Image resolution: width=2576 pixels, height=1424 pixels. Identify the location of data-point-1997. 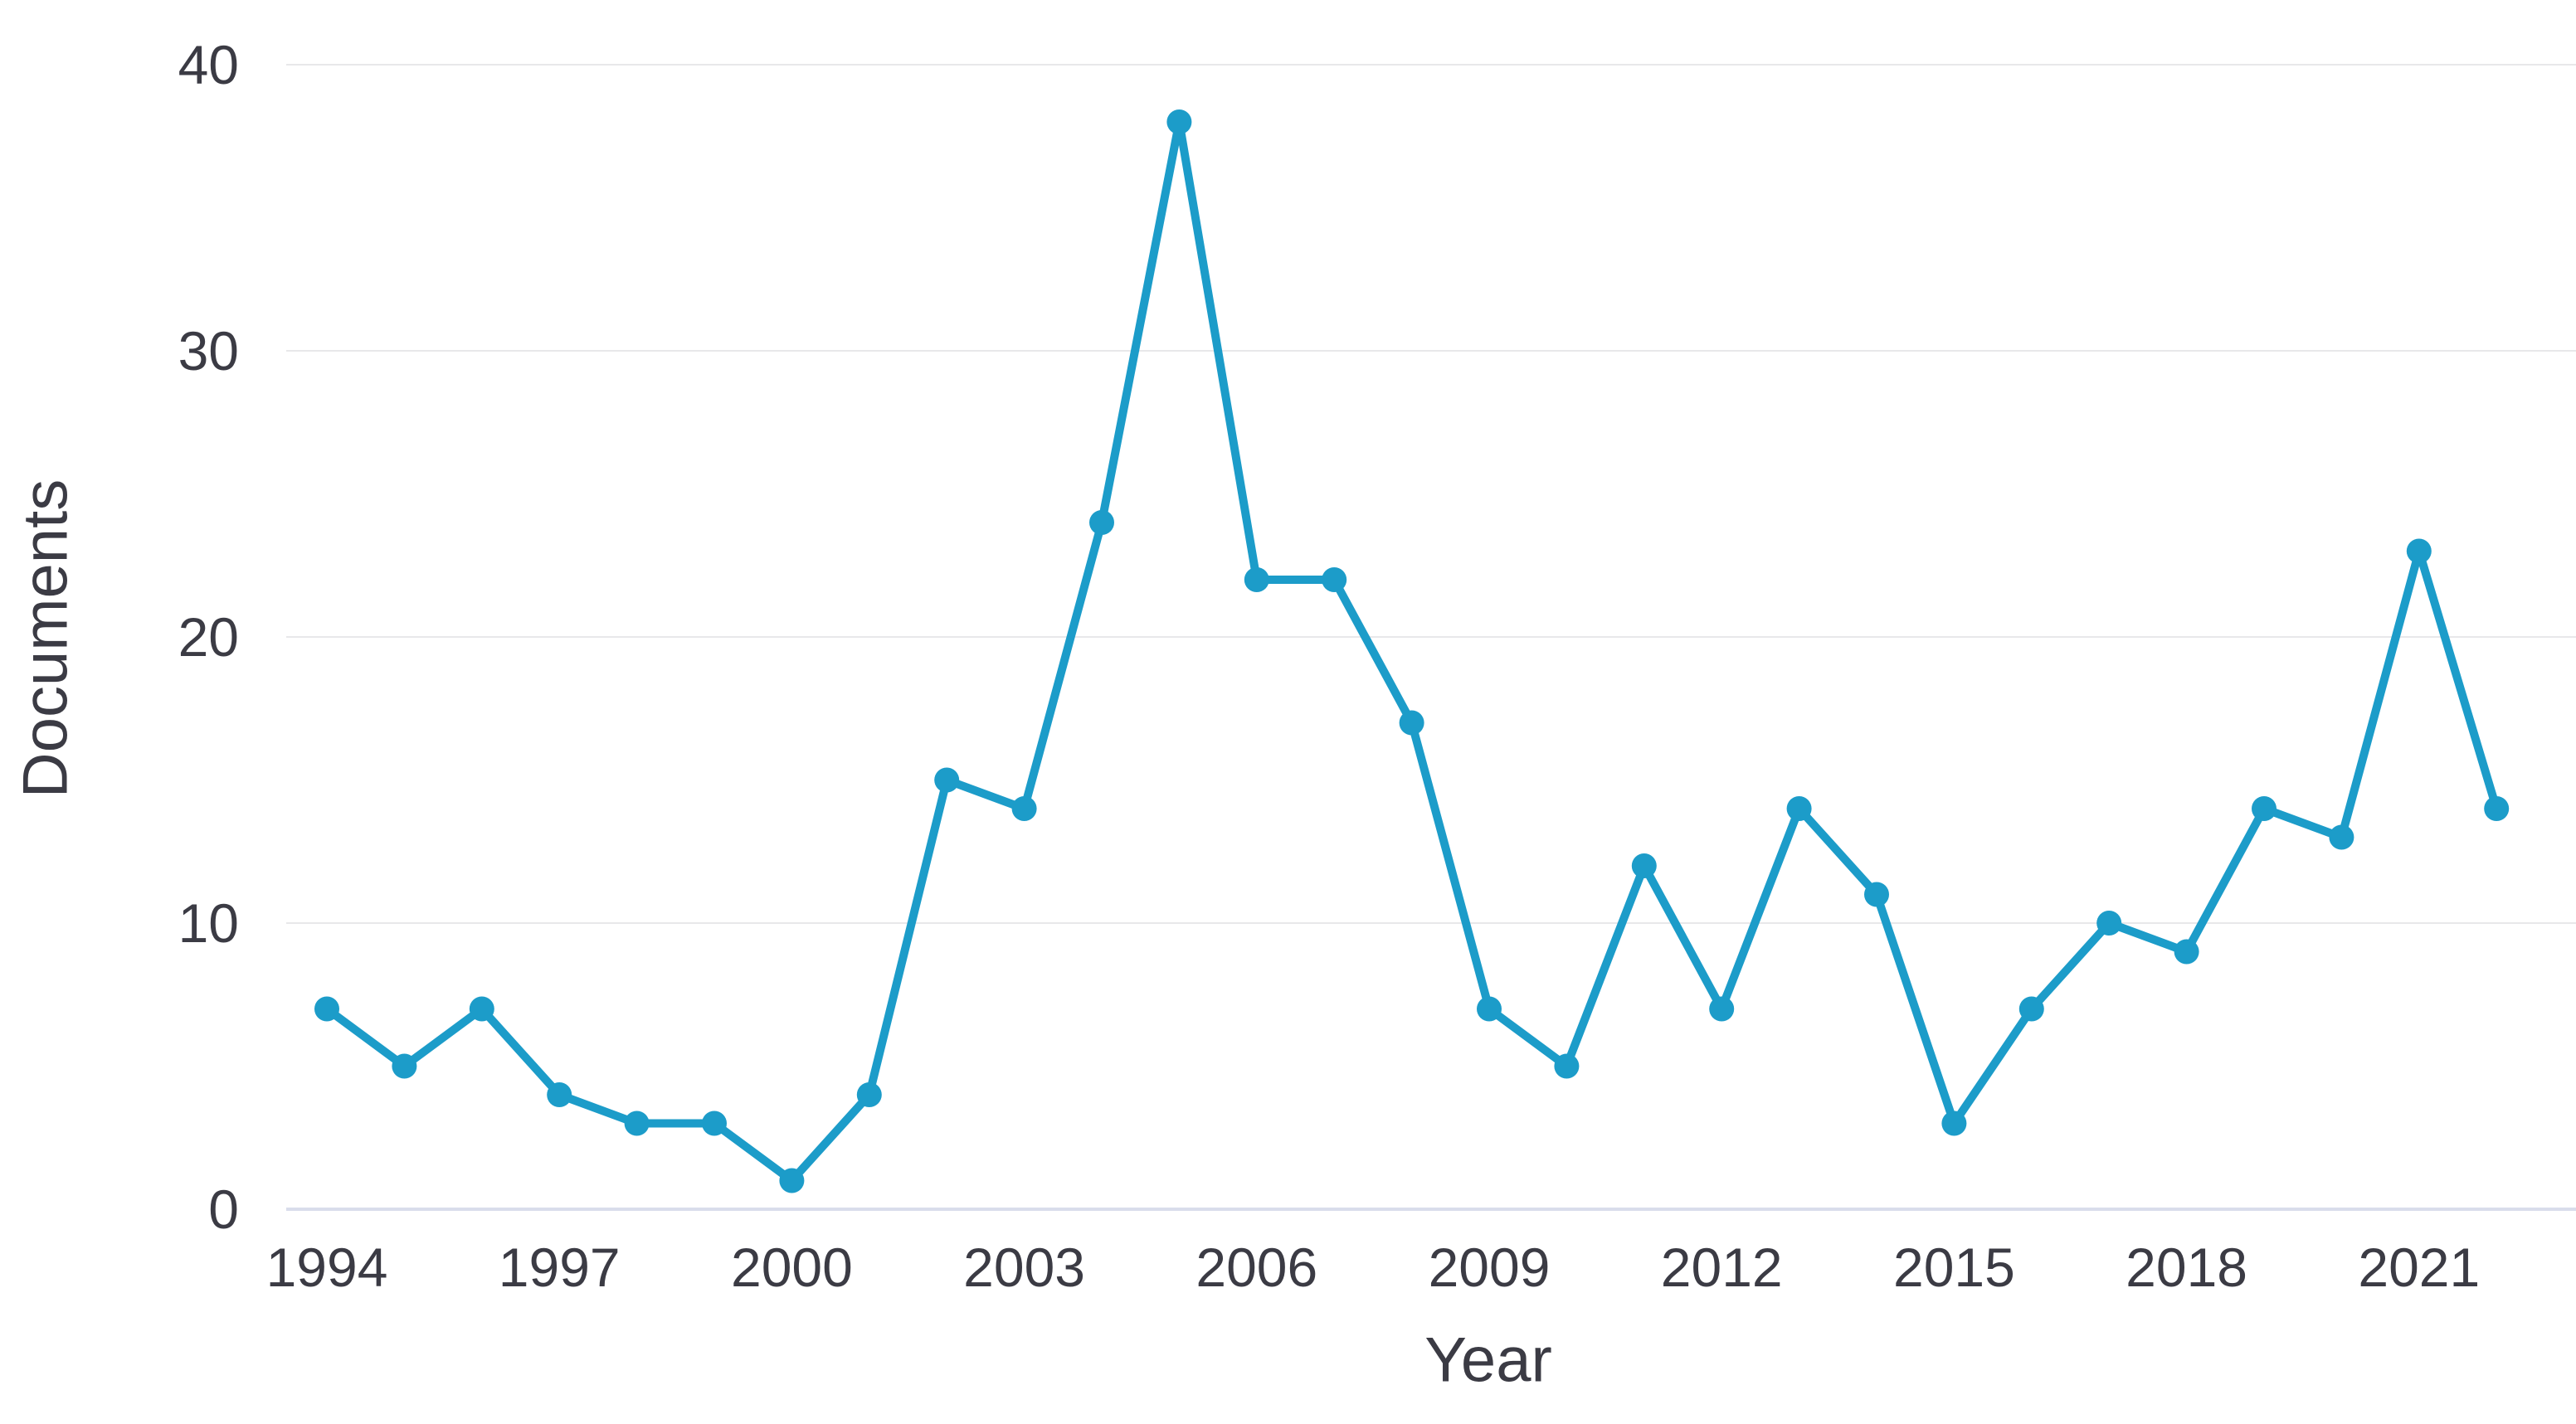
(559, 1094).